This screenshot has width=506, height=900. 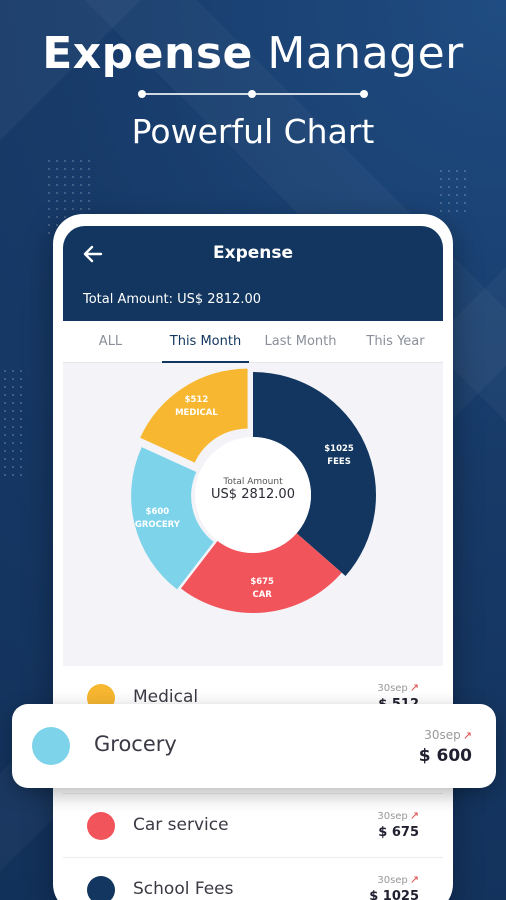 I want to click on hero-title: Expense Manager, so click(x=253, y=53).